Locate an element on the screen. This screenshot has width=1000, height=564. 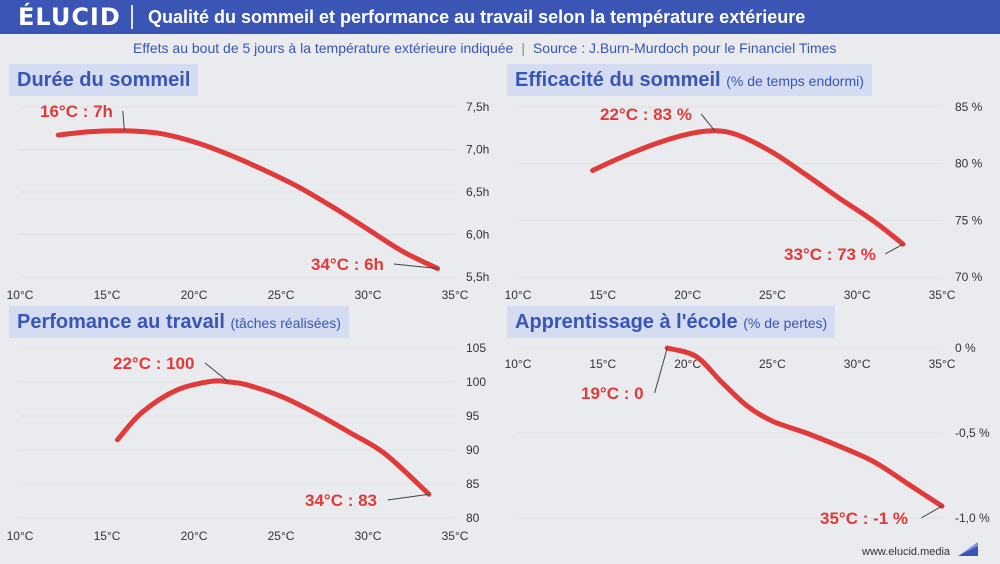
chart-title-text: Durée du sommeil is located at coordinates (104, 80).